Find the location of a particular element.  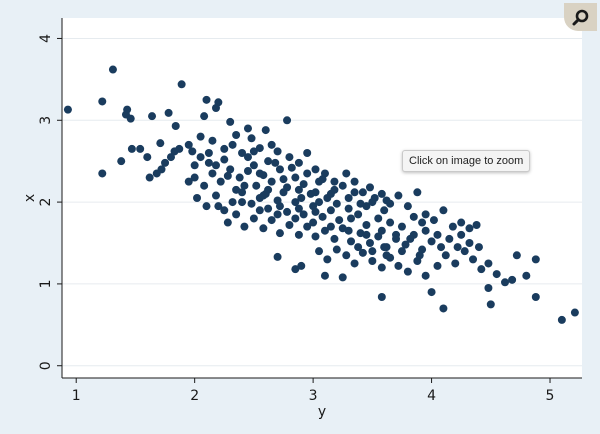

zoom-button is located at coordinates (580, 17).